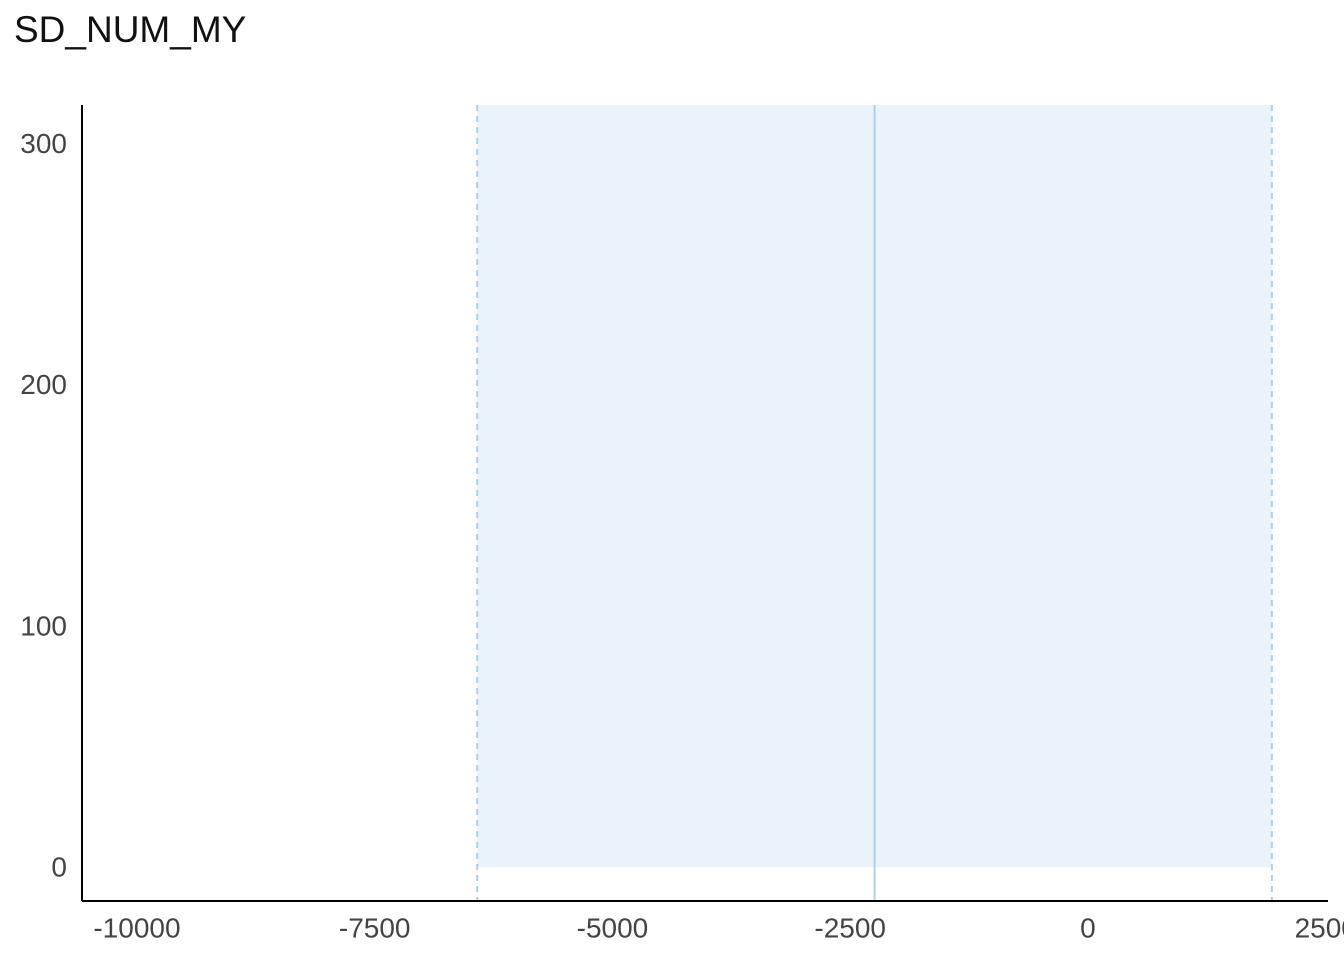 Image resolution: width=1344 pixels, height=960 pixels. Describe the element at coordinates (130, 29) in the screenshot. I see `chart-title: SD_NUM_MY` at that location.